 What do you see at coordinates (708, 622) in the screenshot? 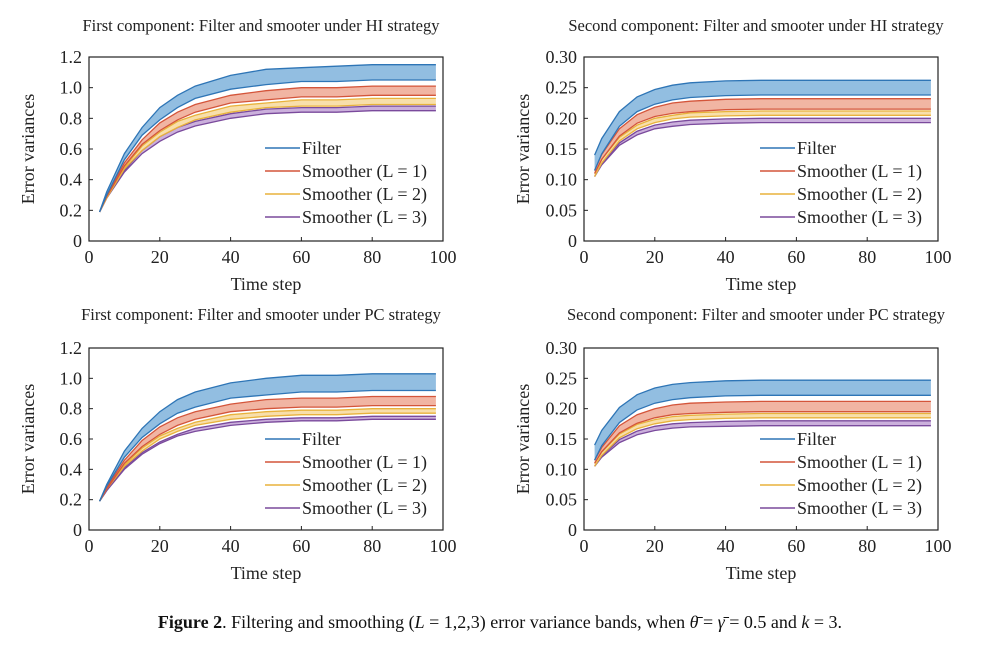
I see `caption-text: =` at bounding box center [708, 622].